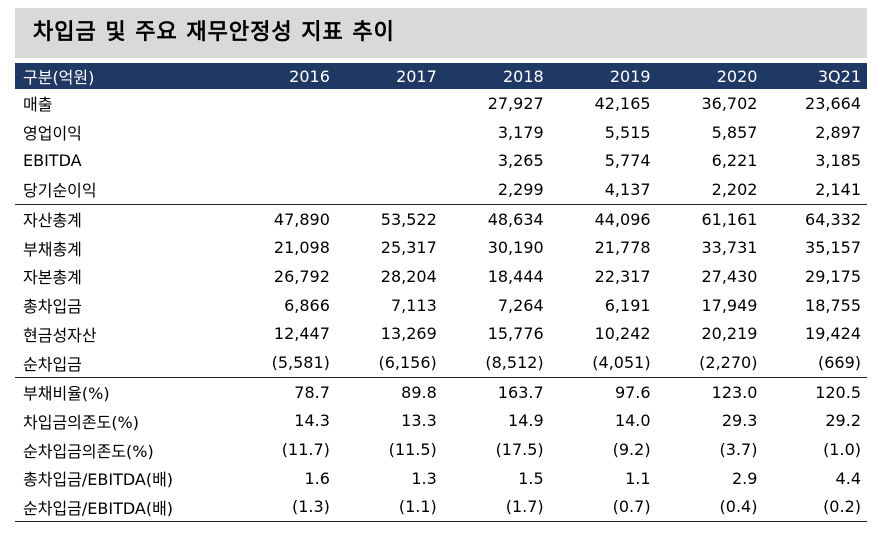 Image resolution: width=886 pixels, height=533 pixels. I want to click on cell: 2.9, so click(745, 478).